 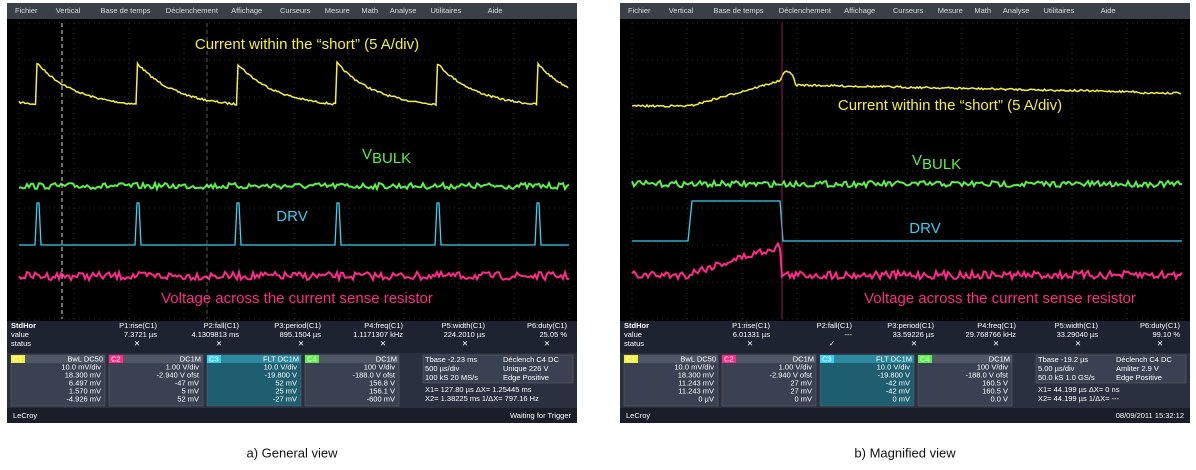 What do you see at coordinates (222, 325) in the screenshot?
I see `measure-name: P2:fall(C1)` at bounding box center [222, 325].